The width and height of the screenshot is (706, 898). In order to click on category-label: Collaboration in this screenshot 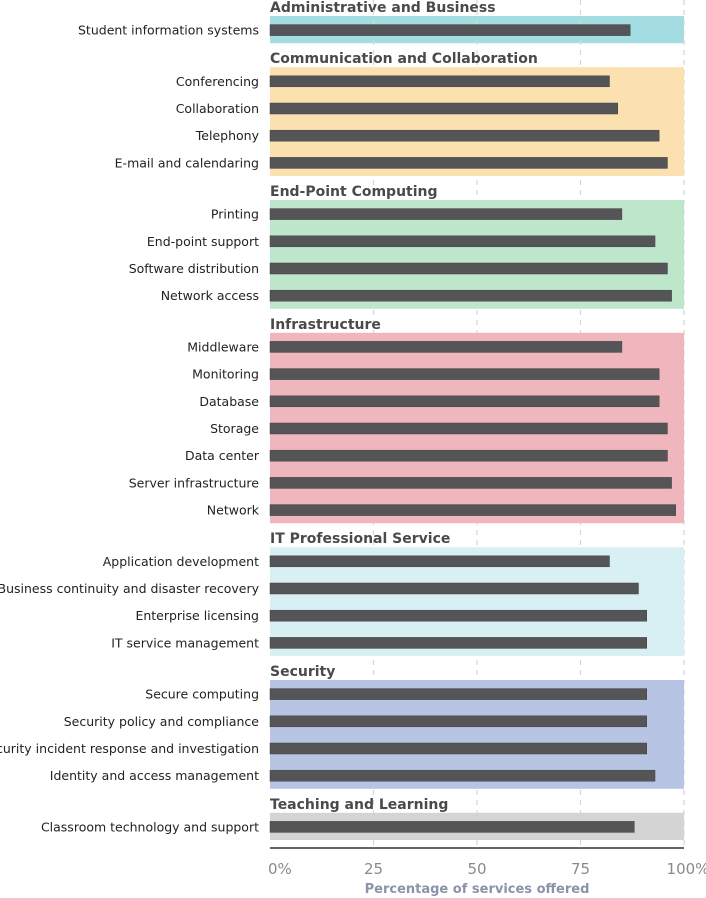, I will do `click(217, 108)`.